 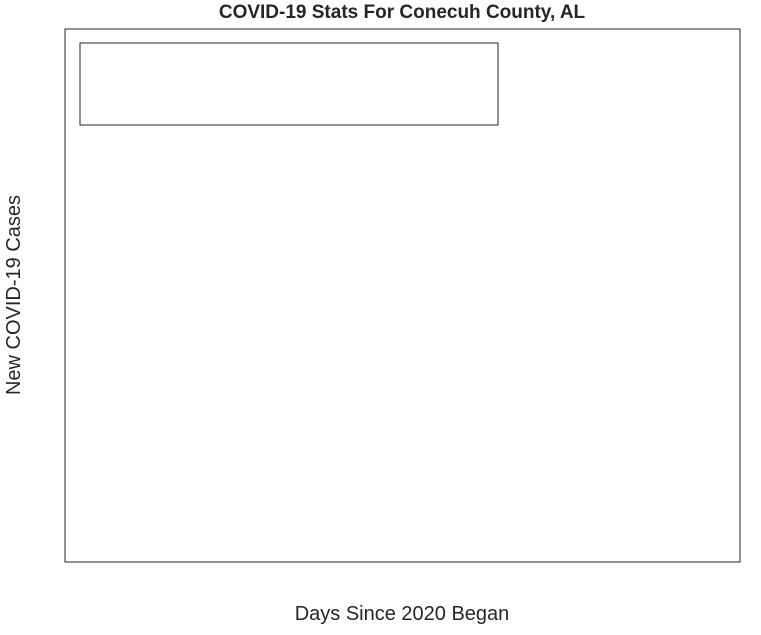 I want to click on legend, so click(x=289, y=84).